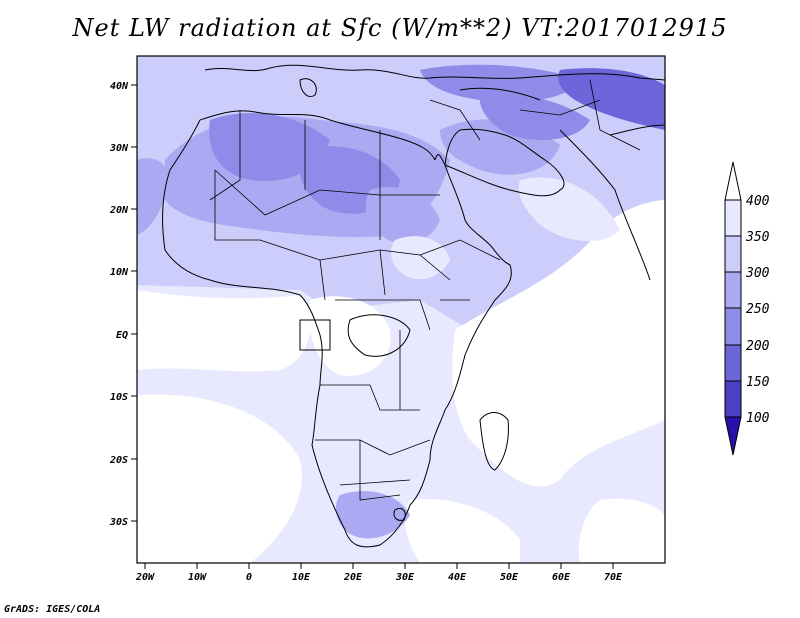 This screenshot has height=618, width=800. What do you see at coordinates (145, 577) in the screenshot?
I see `lon-label: 20W` at bounding box center [145, 577].